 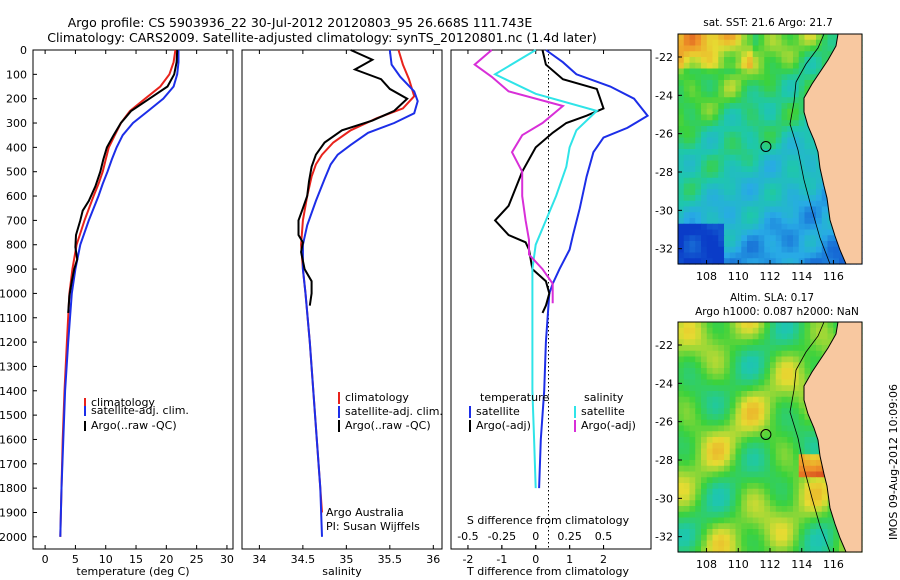 What do you see at coordinates (16, 99) in the screenshot?
I see `ytick-label: 200` at bounding box center [16, 99].